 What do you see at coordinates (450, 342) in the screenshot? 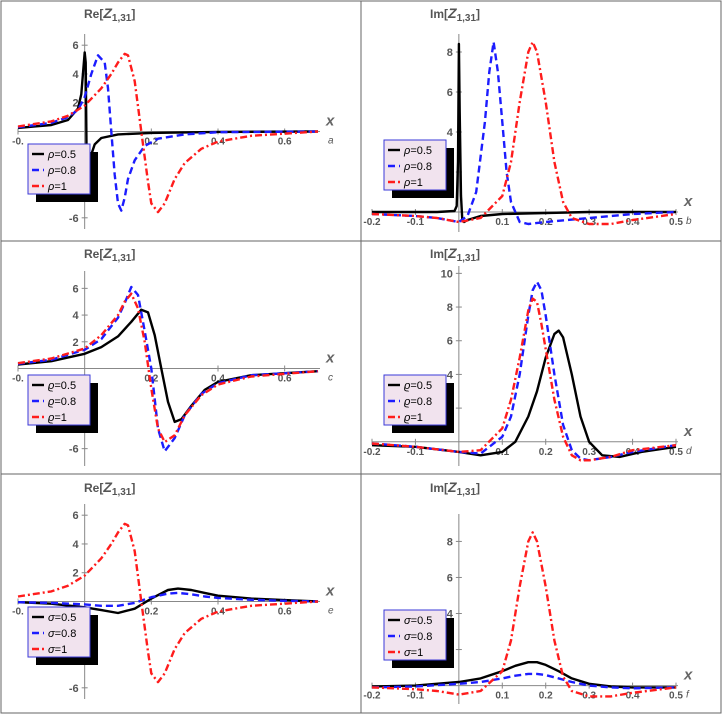
I see `panel-d-ytick-label: 6` at bounding box center [450, 342].